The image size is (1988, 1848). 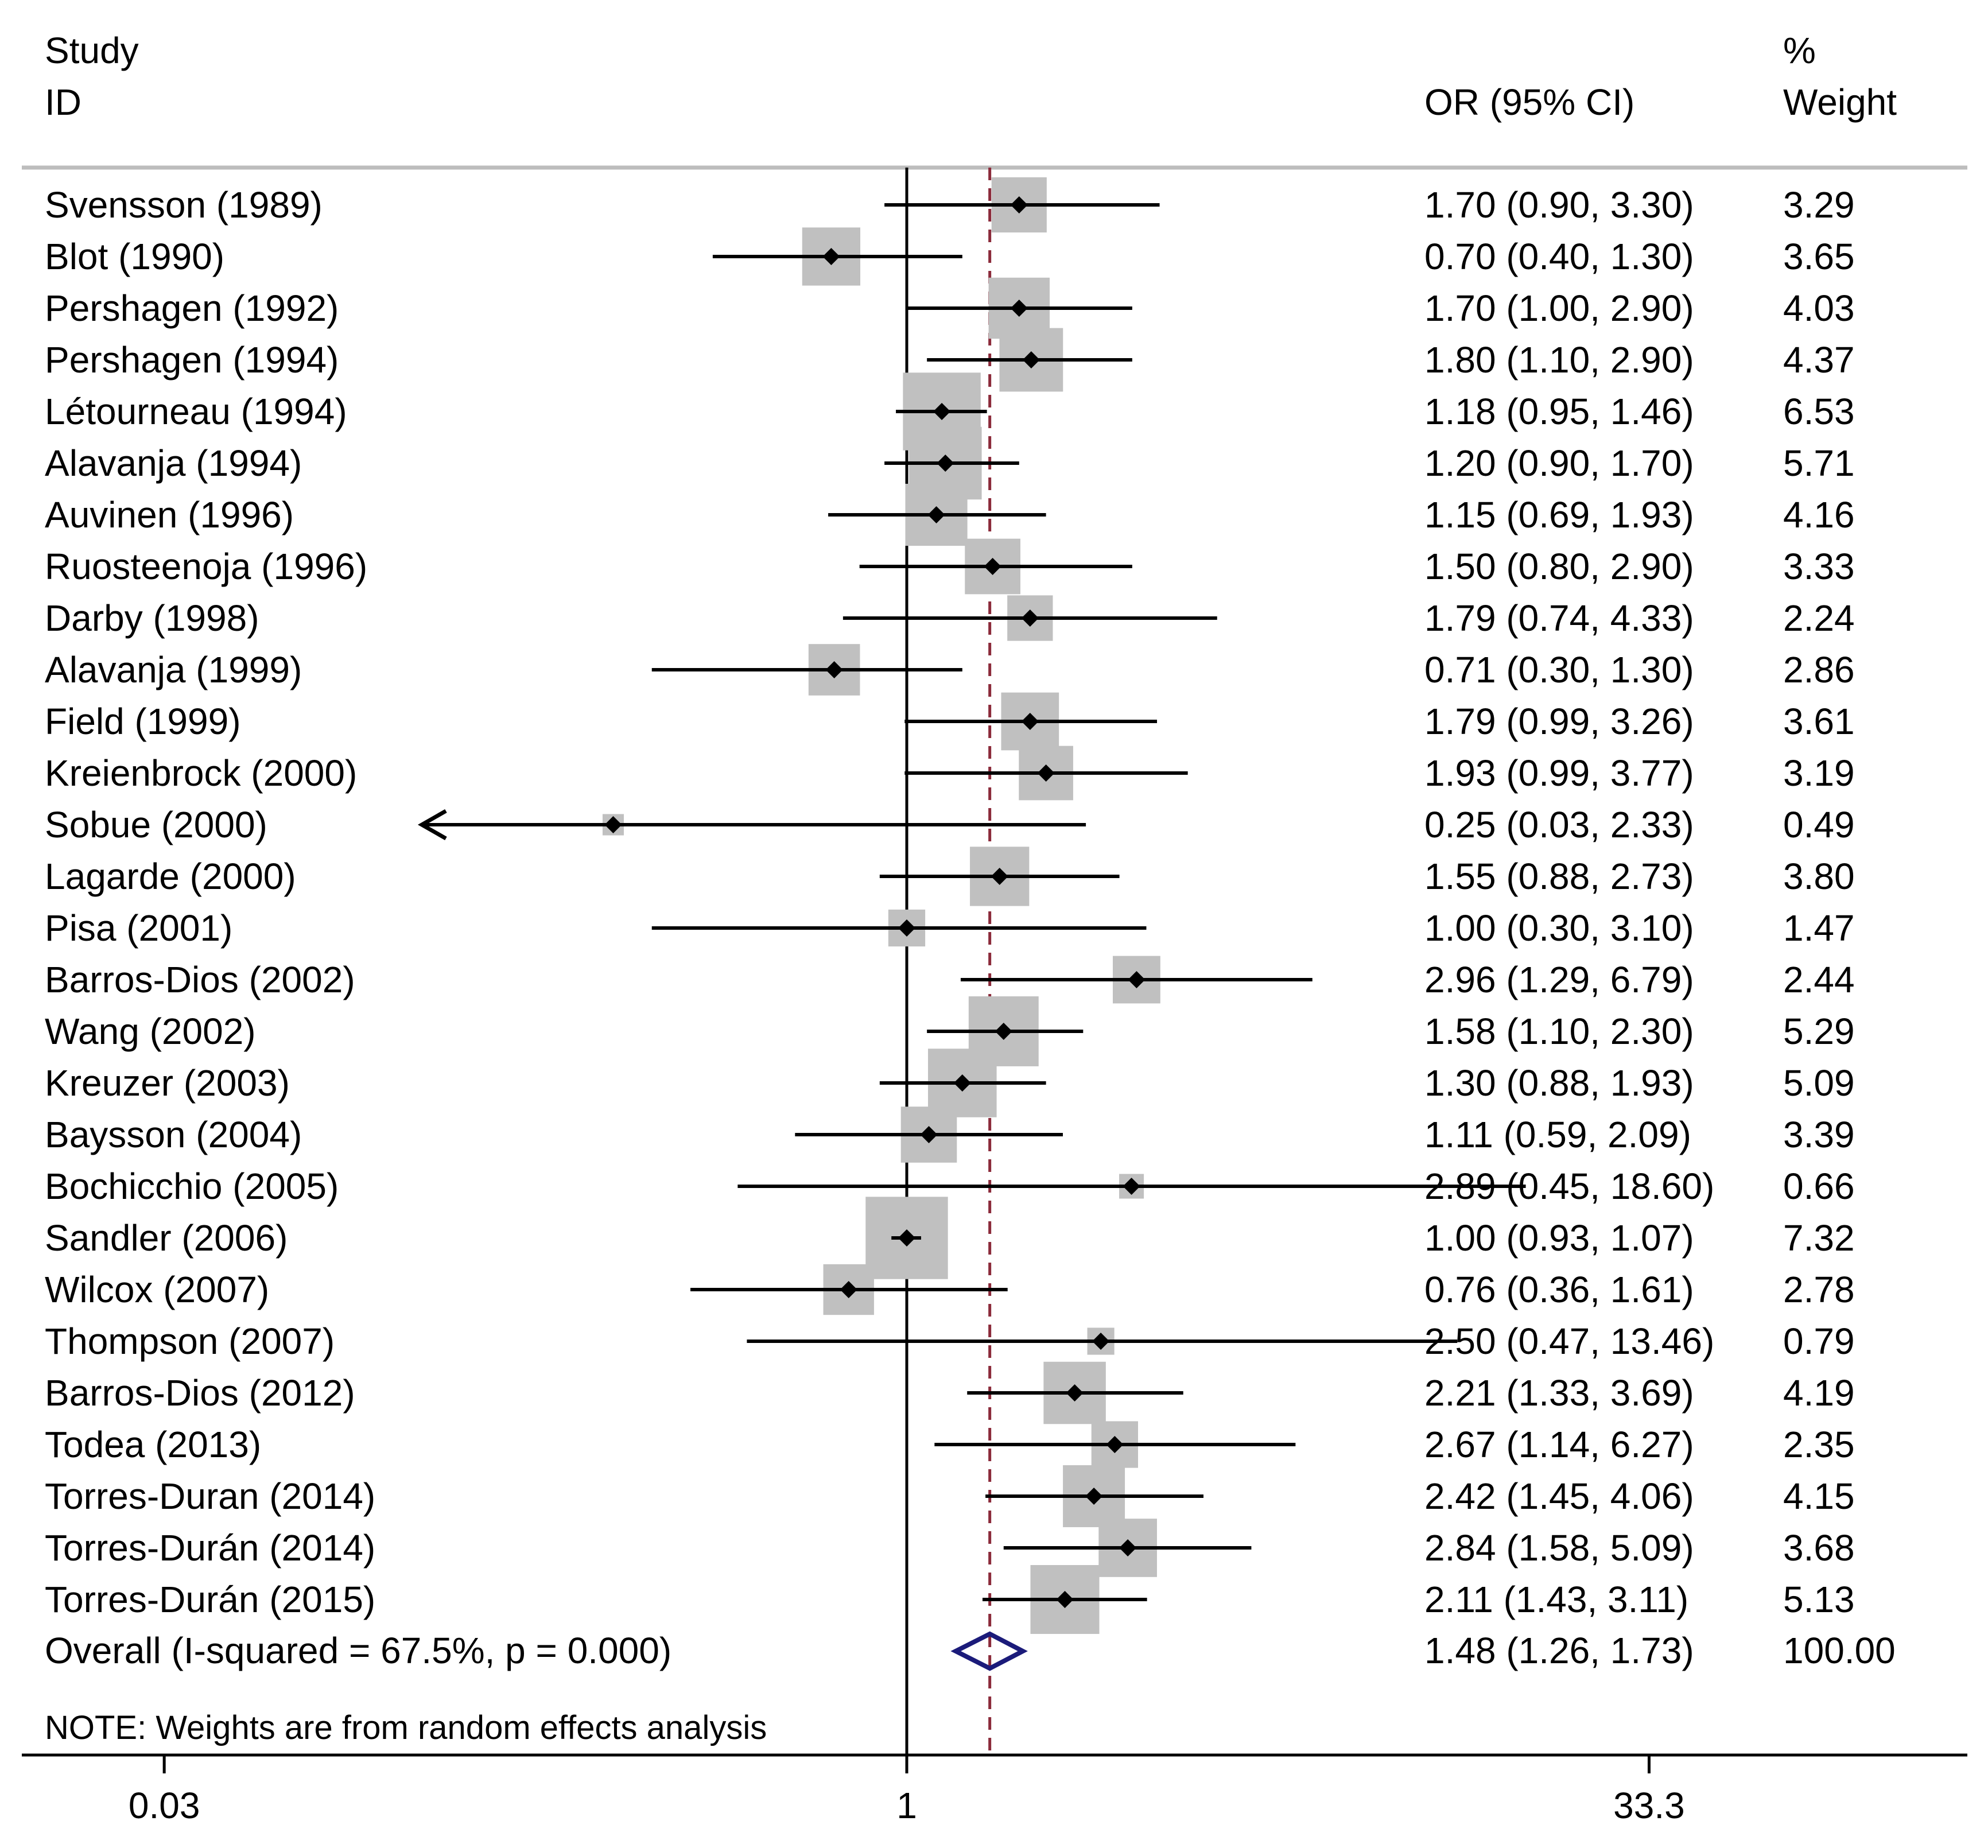 I want to click on study-row: Auvinen (1996) 1.15 (0.69, 1.93) 4.16, so click(x=950, y=514).